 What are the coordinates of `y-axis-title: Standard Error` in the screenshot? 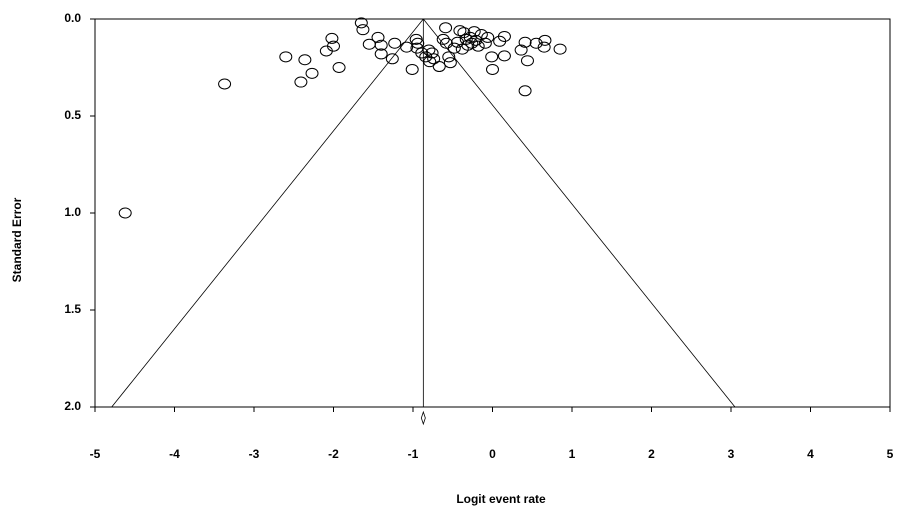 It's located at (17, 239).